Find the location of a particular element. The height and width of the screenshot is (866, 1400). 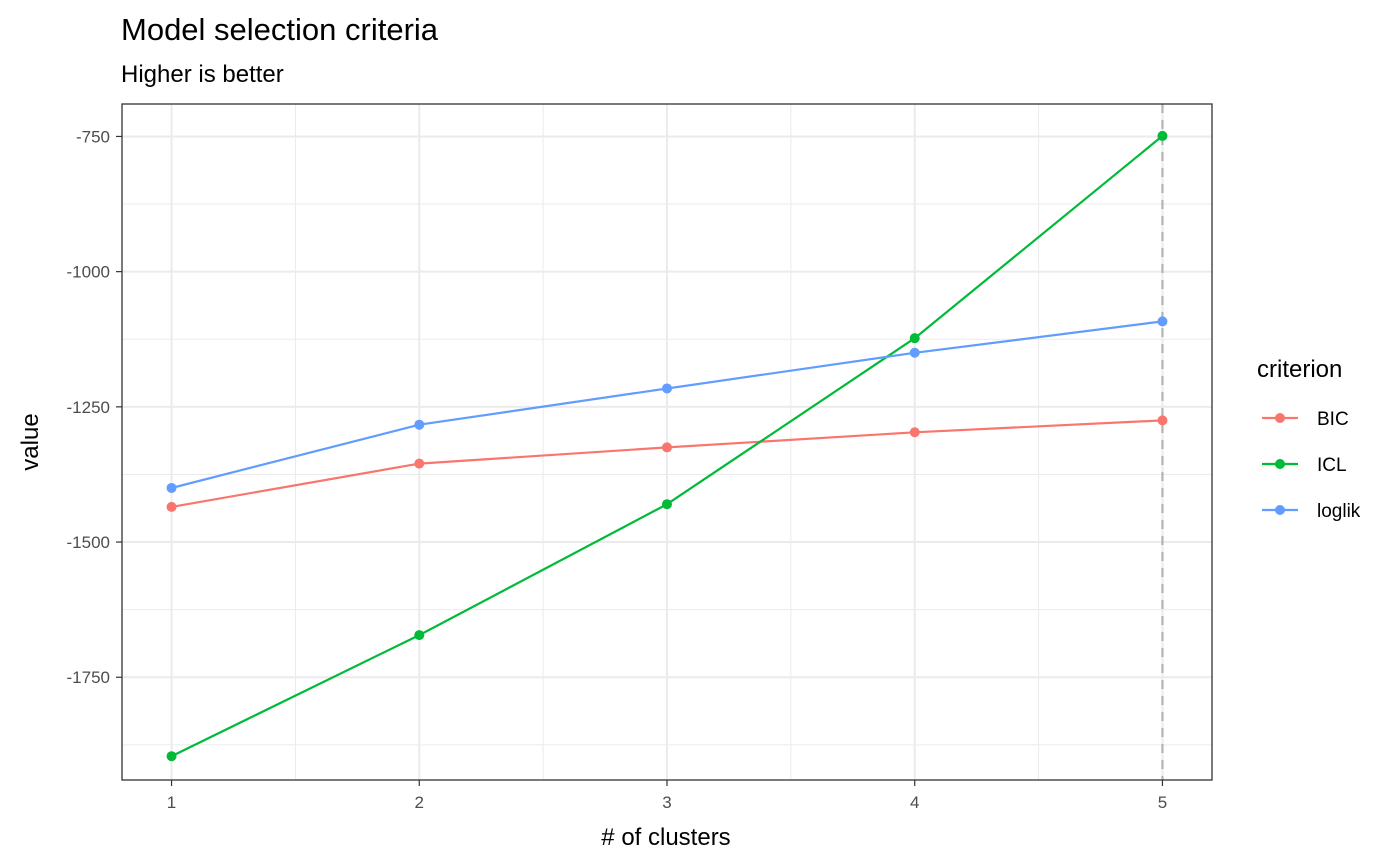

chart-title: Model selection criteria is located at coordinates (280, 29).